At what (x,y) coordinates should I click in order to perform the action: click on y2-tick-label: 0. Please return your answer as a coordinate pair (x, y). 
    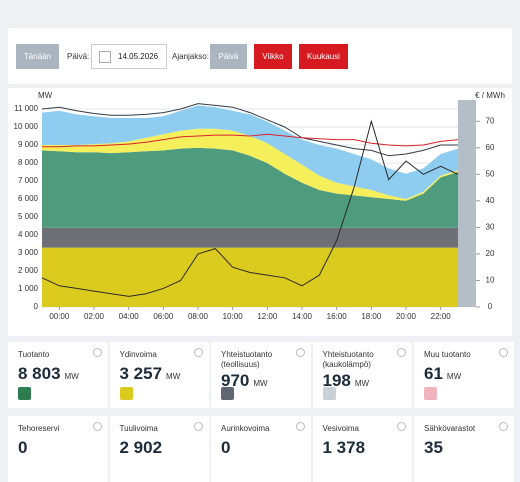
    Looking at the image, I should click on (490, 306).